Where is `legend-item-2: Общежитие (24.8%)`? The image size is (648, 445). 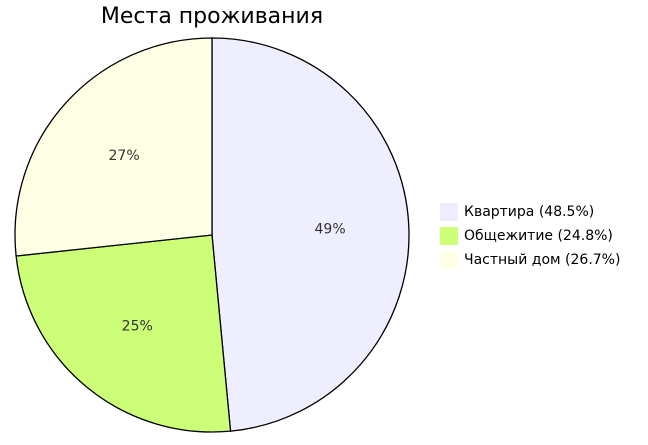 legend-item-2: Общежитие (24.8%) is located at coordinates (530, 236).